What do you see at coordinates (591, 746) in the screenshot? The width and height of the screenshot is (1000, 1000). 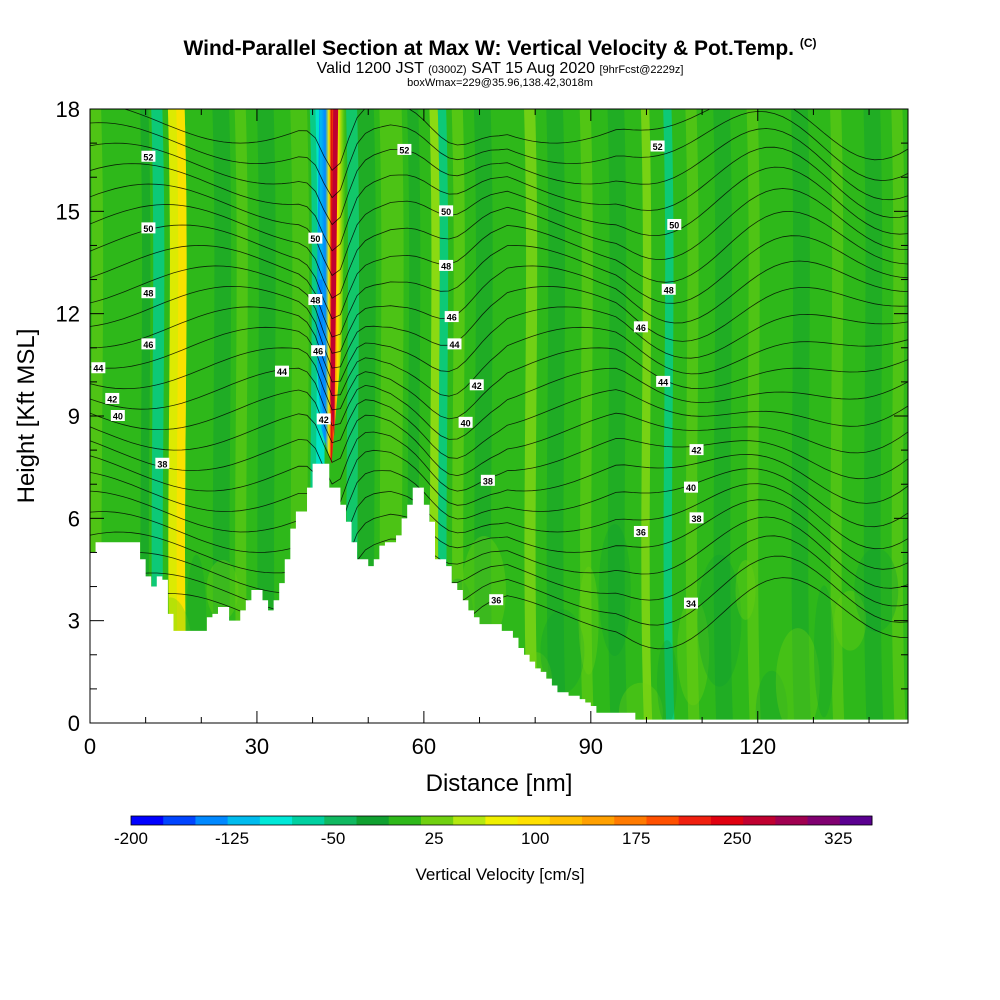 I see `x-tick-label: 90` at bounding box center [591, 746].